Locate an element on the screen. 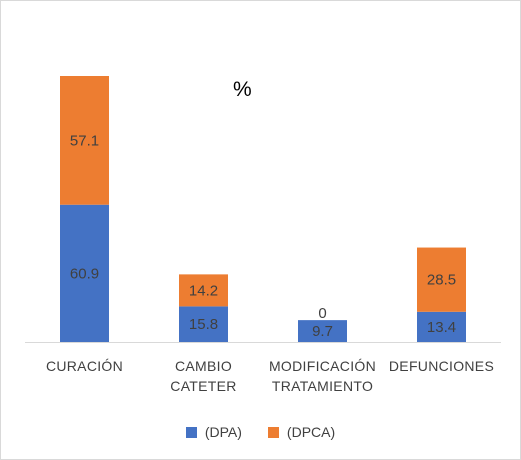 Image resolution: width=521 pixels, height=460 pixels. data-label: 15.8 is located at coordinates (203, 324).